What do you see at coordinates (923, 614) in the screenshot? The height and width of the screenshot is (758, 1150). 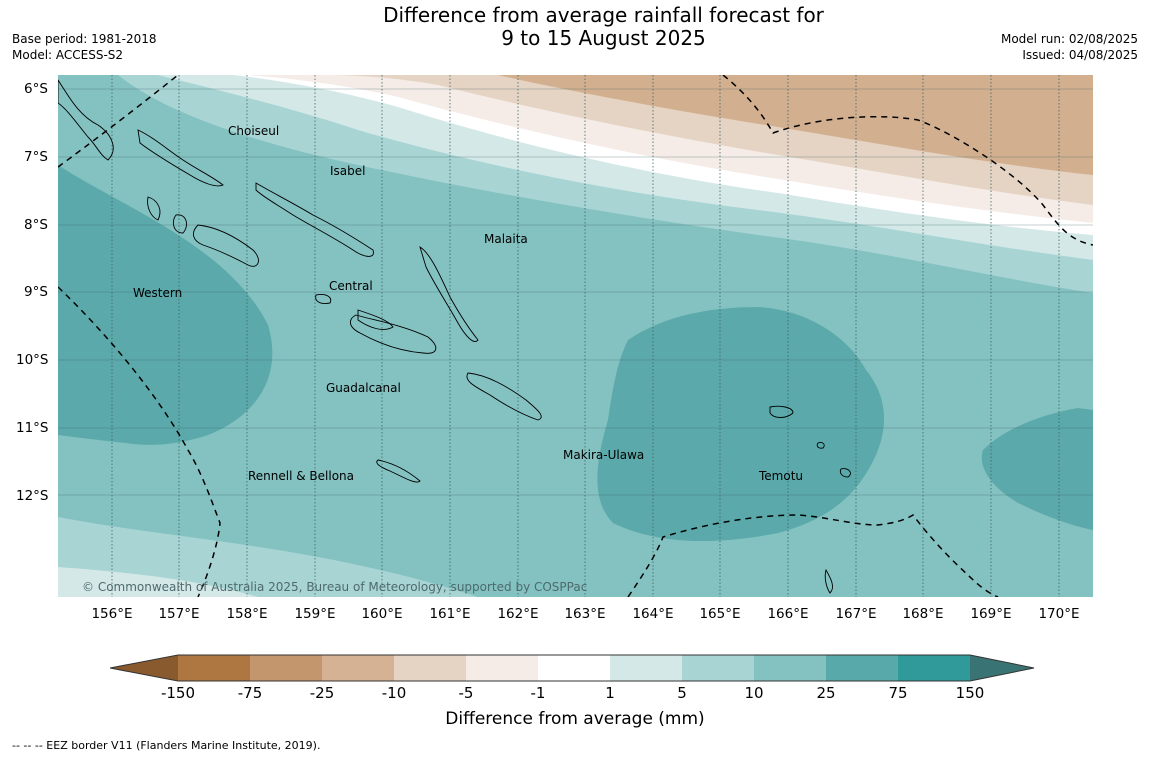 I see `lon-label-168e: 168°E` at bounding box center [923, 614].